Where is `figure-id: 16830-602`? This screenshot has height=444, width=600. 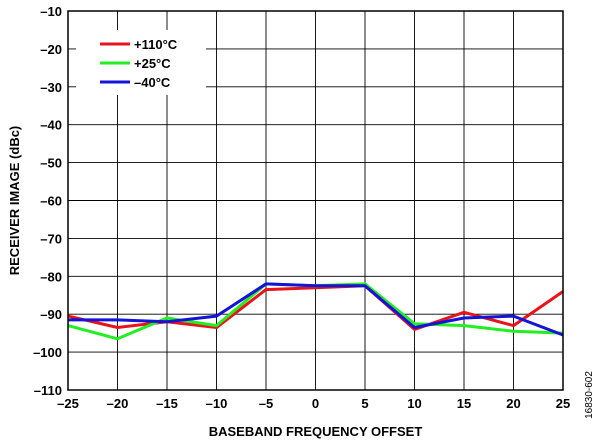
figure-id: 16830-602 is located at coordinates (589, 395).